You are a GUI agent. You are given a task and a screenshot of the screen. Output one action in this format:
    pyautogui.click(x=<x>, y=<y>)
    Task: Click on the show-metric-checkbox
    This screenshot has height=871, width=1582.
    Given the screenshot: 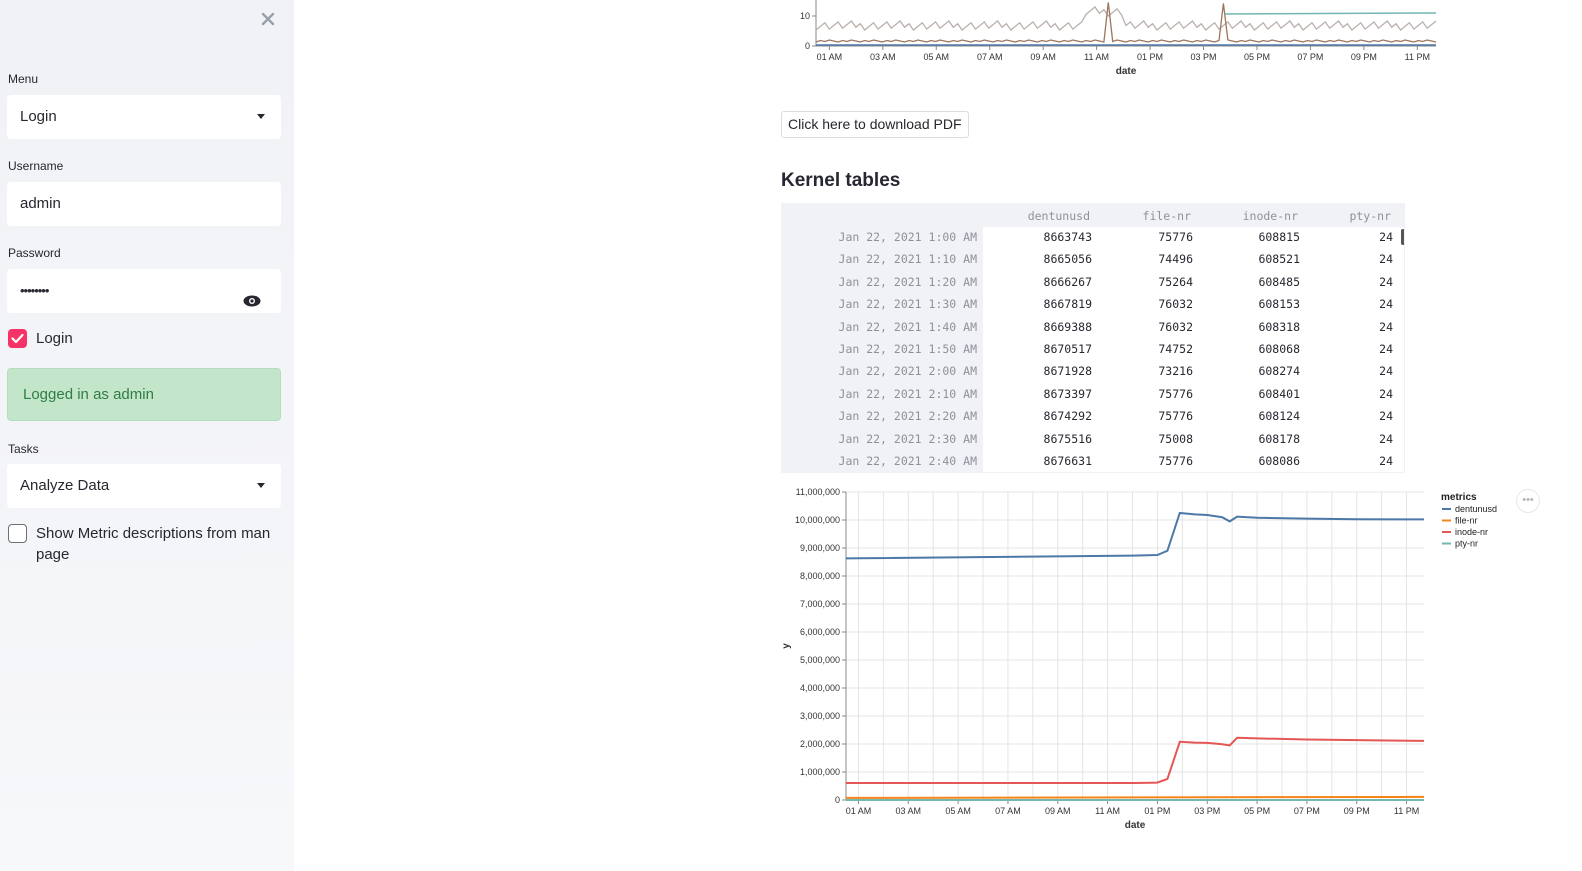 What is the action you would take?
    pyautogui.click(x=17, y=533)
    